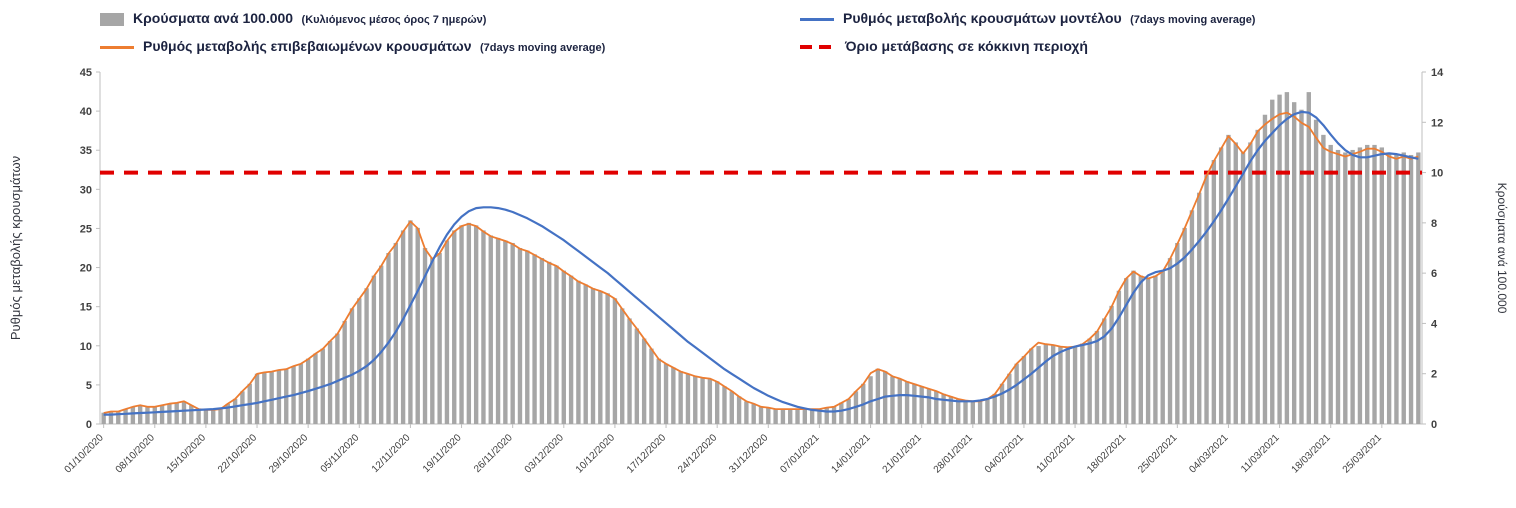  Describe the element at coordinates (442, 453) in the screenshot. I see `x-tick-label: 19/11/2020` at that location.